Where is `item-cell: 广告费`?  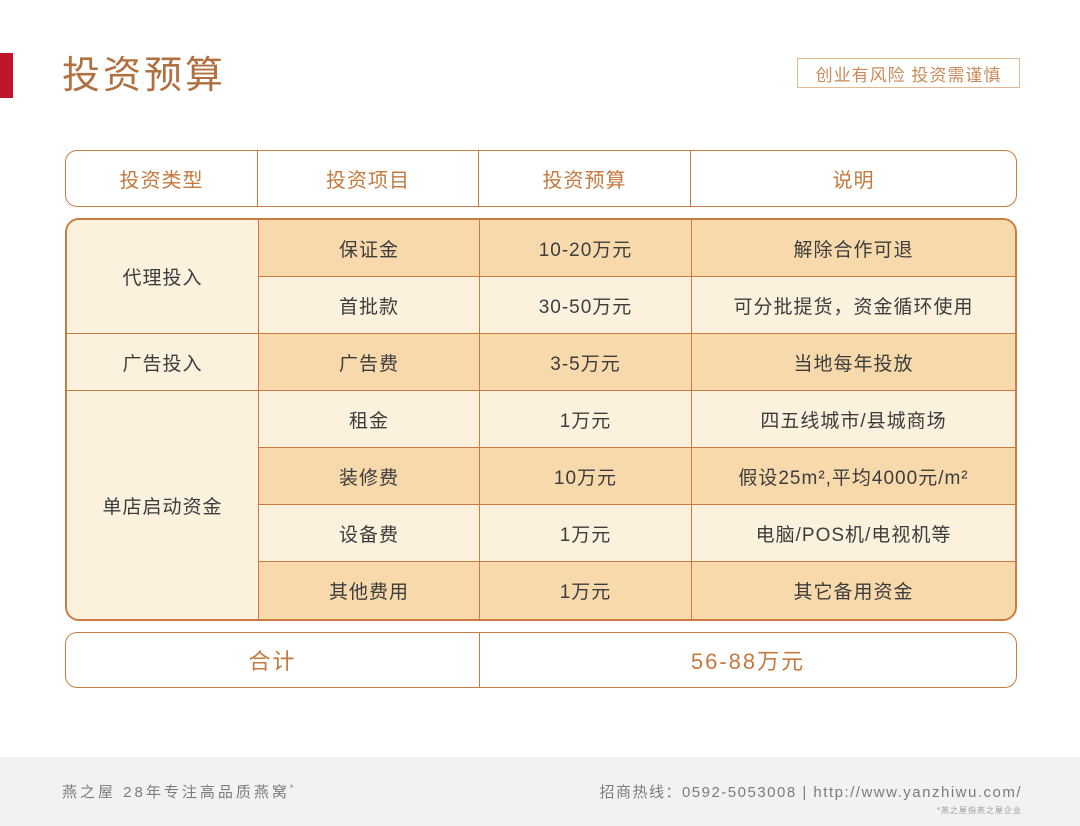
item-cell: 广告费 is located at coordinates (369, 362).